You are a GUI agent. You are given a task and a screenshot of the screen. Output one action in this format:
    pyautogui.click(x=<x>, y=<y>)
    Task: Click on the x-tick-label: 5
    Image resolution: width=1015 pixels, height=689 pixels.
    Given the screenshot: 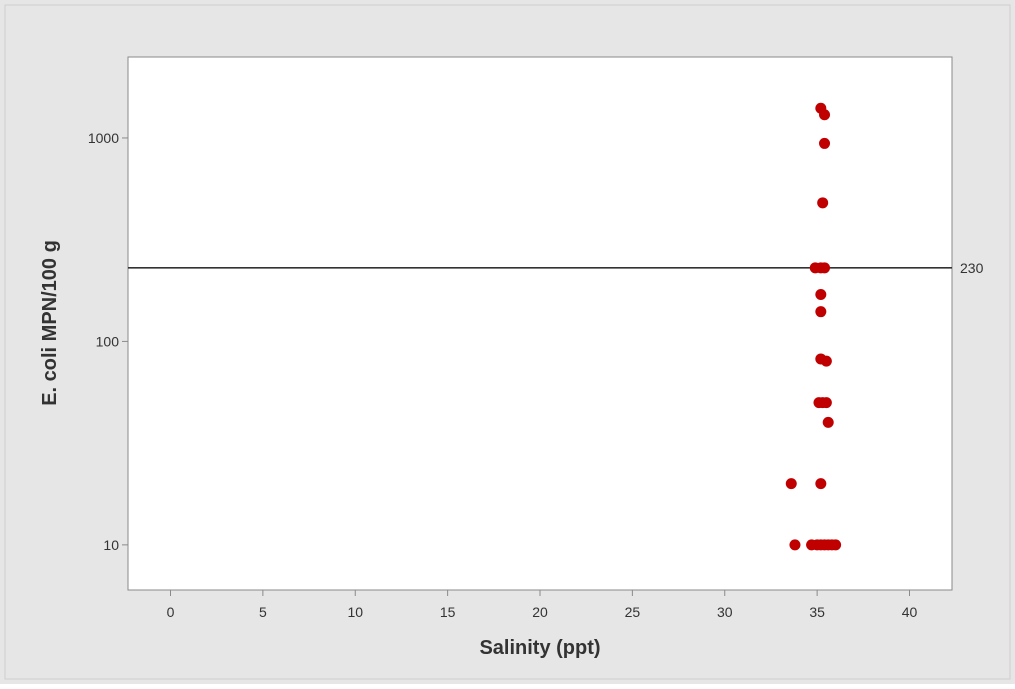 What is the action you would take?
    pyautogui.click(x=263, y=612)
    